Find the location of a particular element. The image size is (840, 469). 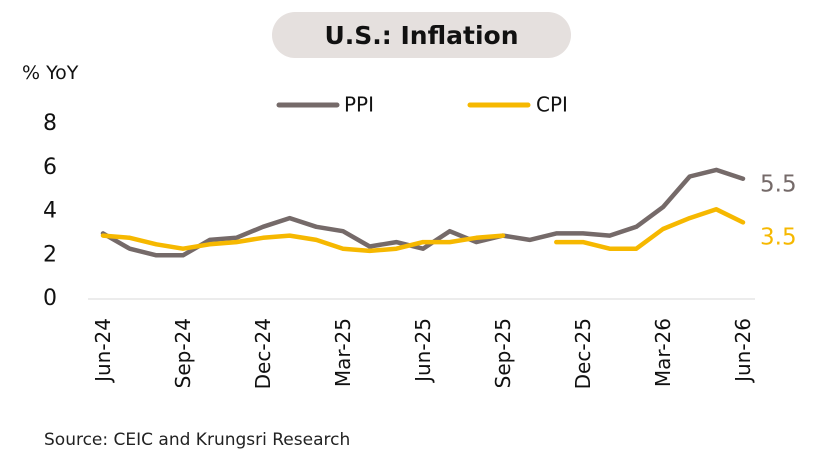

end-value-label-ppi: 5.5 is located at coordinates (778, 185).